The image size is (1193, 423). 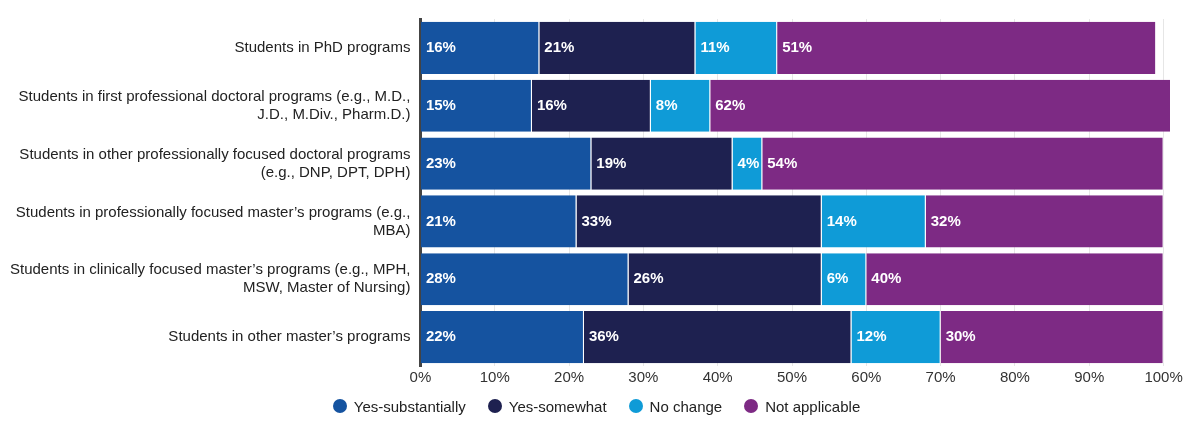 What do you see at coordinates (420, 377) in the screenshot?
I see `x-tick-label: 0%` at bounding box center [420, 377].